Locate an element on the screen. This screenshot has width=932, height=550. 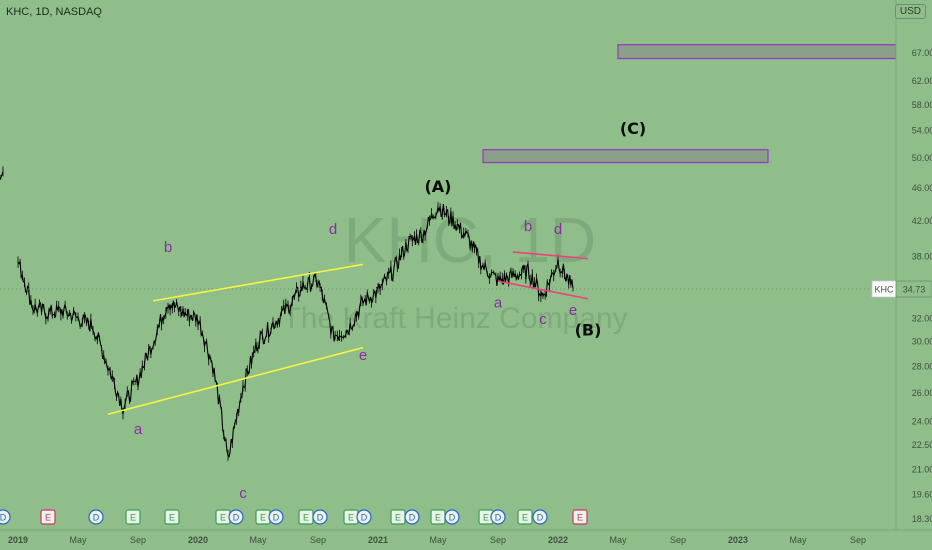
price-tag-value: 34.73 is located at coordinates (914, 290).